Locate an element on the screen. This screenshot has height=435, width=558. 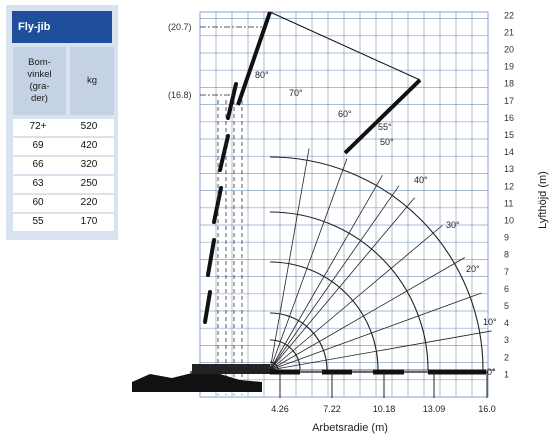
x-axis-label: Arbetsradie (m) is located at coordinates (350, 428).